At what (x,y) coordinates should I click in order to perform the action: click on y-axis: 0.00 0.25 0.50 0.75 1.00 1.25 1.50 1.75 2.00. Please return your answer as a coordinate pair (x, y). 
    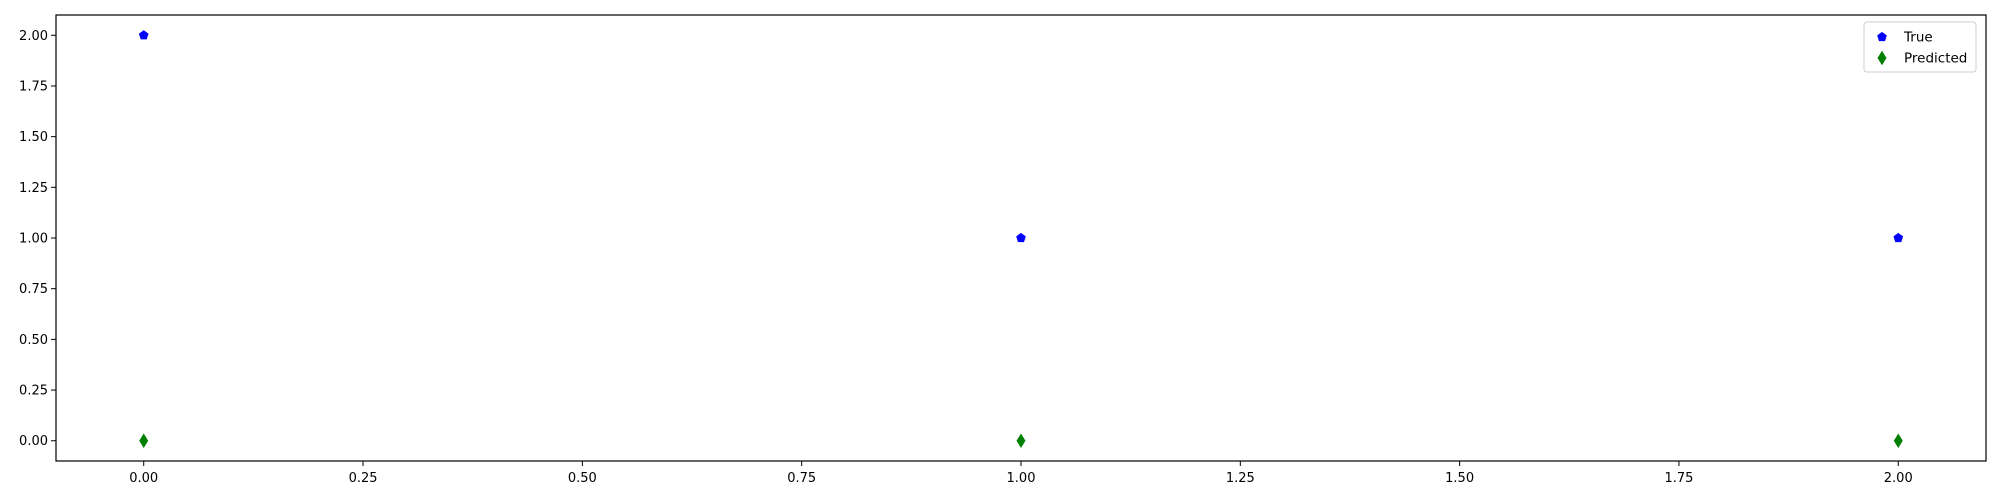
    Looking at the image, I should click on (37, 239).